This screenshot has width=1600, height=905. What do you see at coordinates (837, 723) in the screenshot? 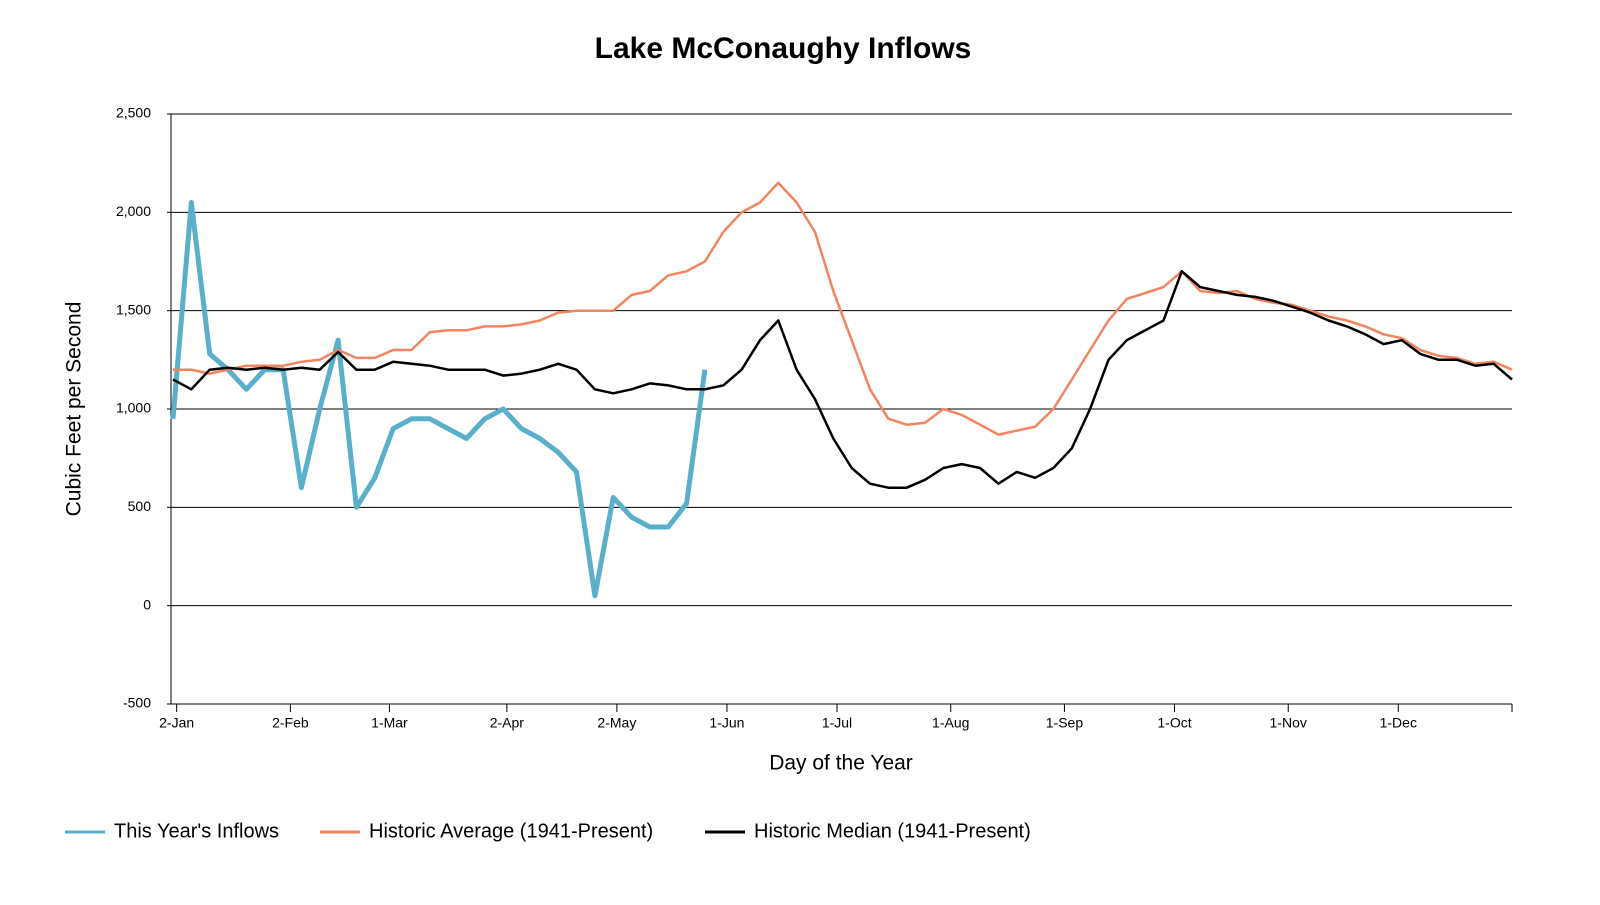
I see `x-tick-label: 1-Jul` at bounding box center [837, 723].